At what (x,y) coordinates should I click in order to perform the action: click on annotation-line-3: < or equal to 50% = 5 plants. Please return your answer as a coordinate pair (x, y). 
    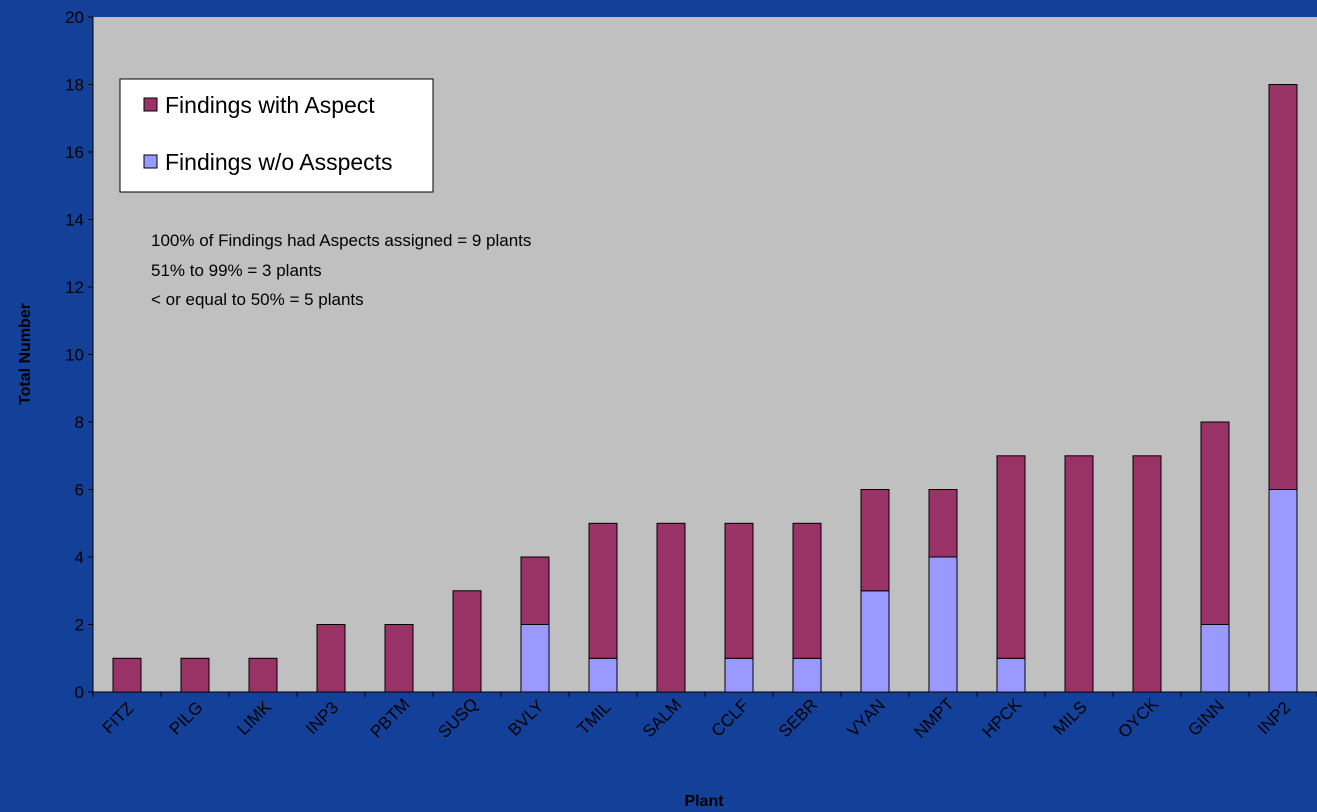
    Looking at the image, I should click on (257, 299).